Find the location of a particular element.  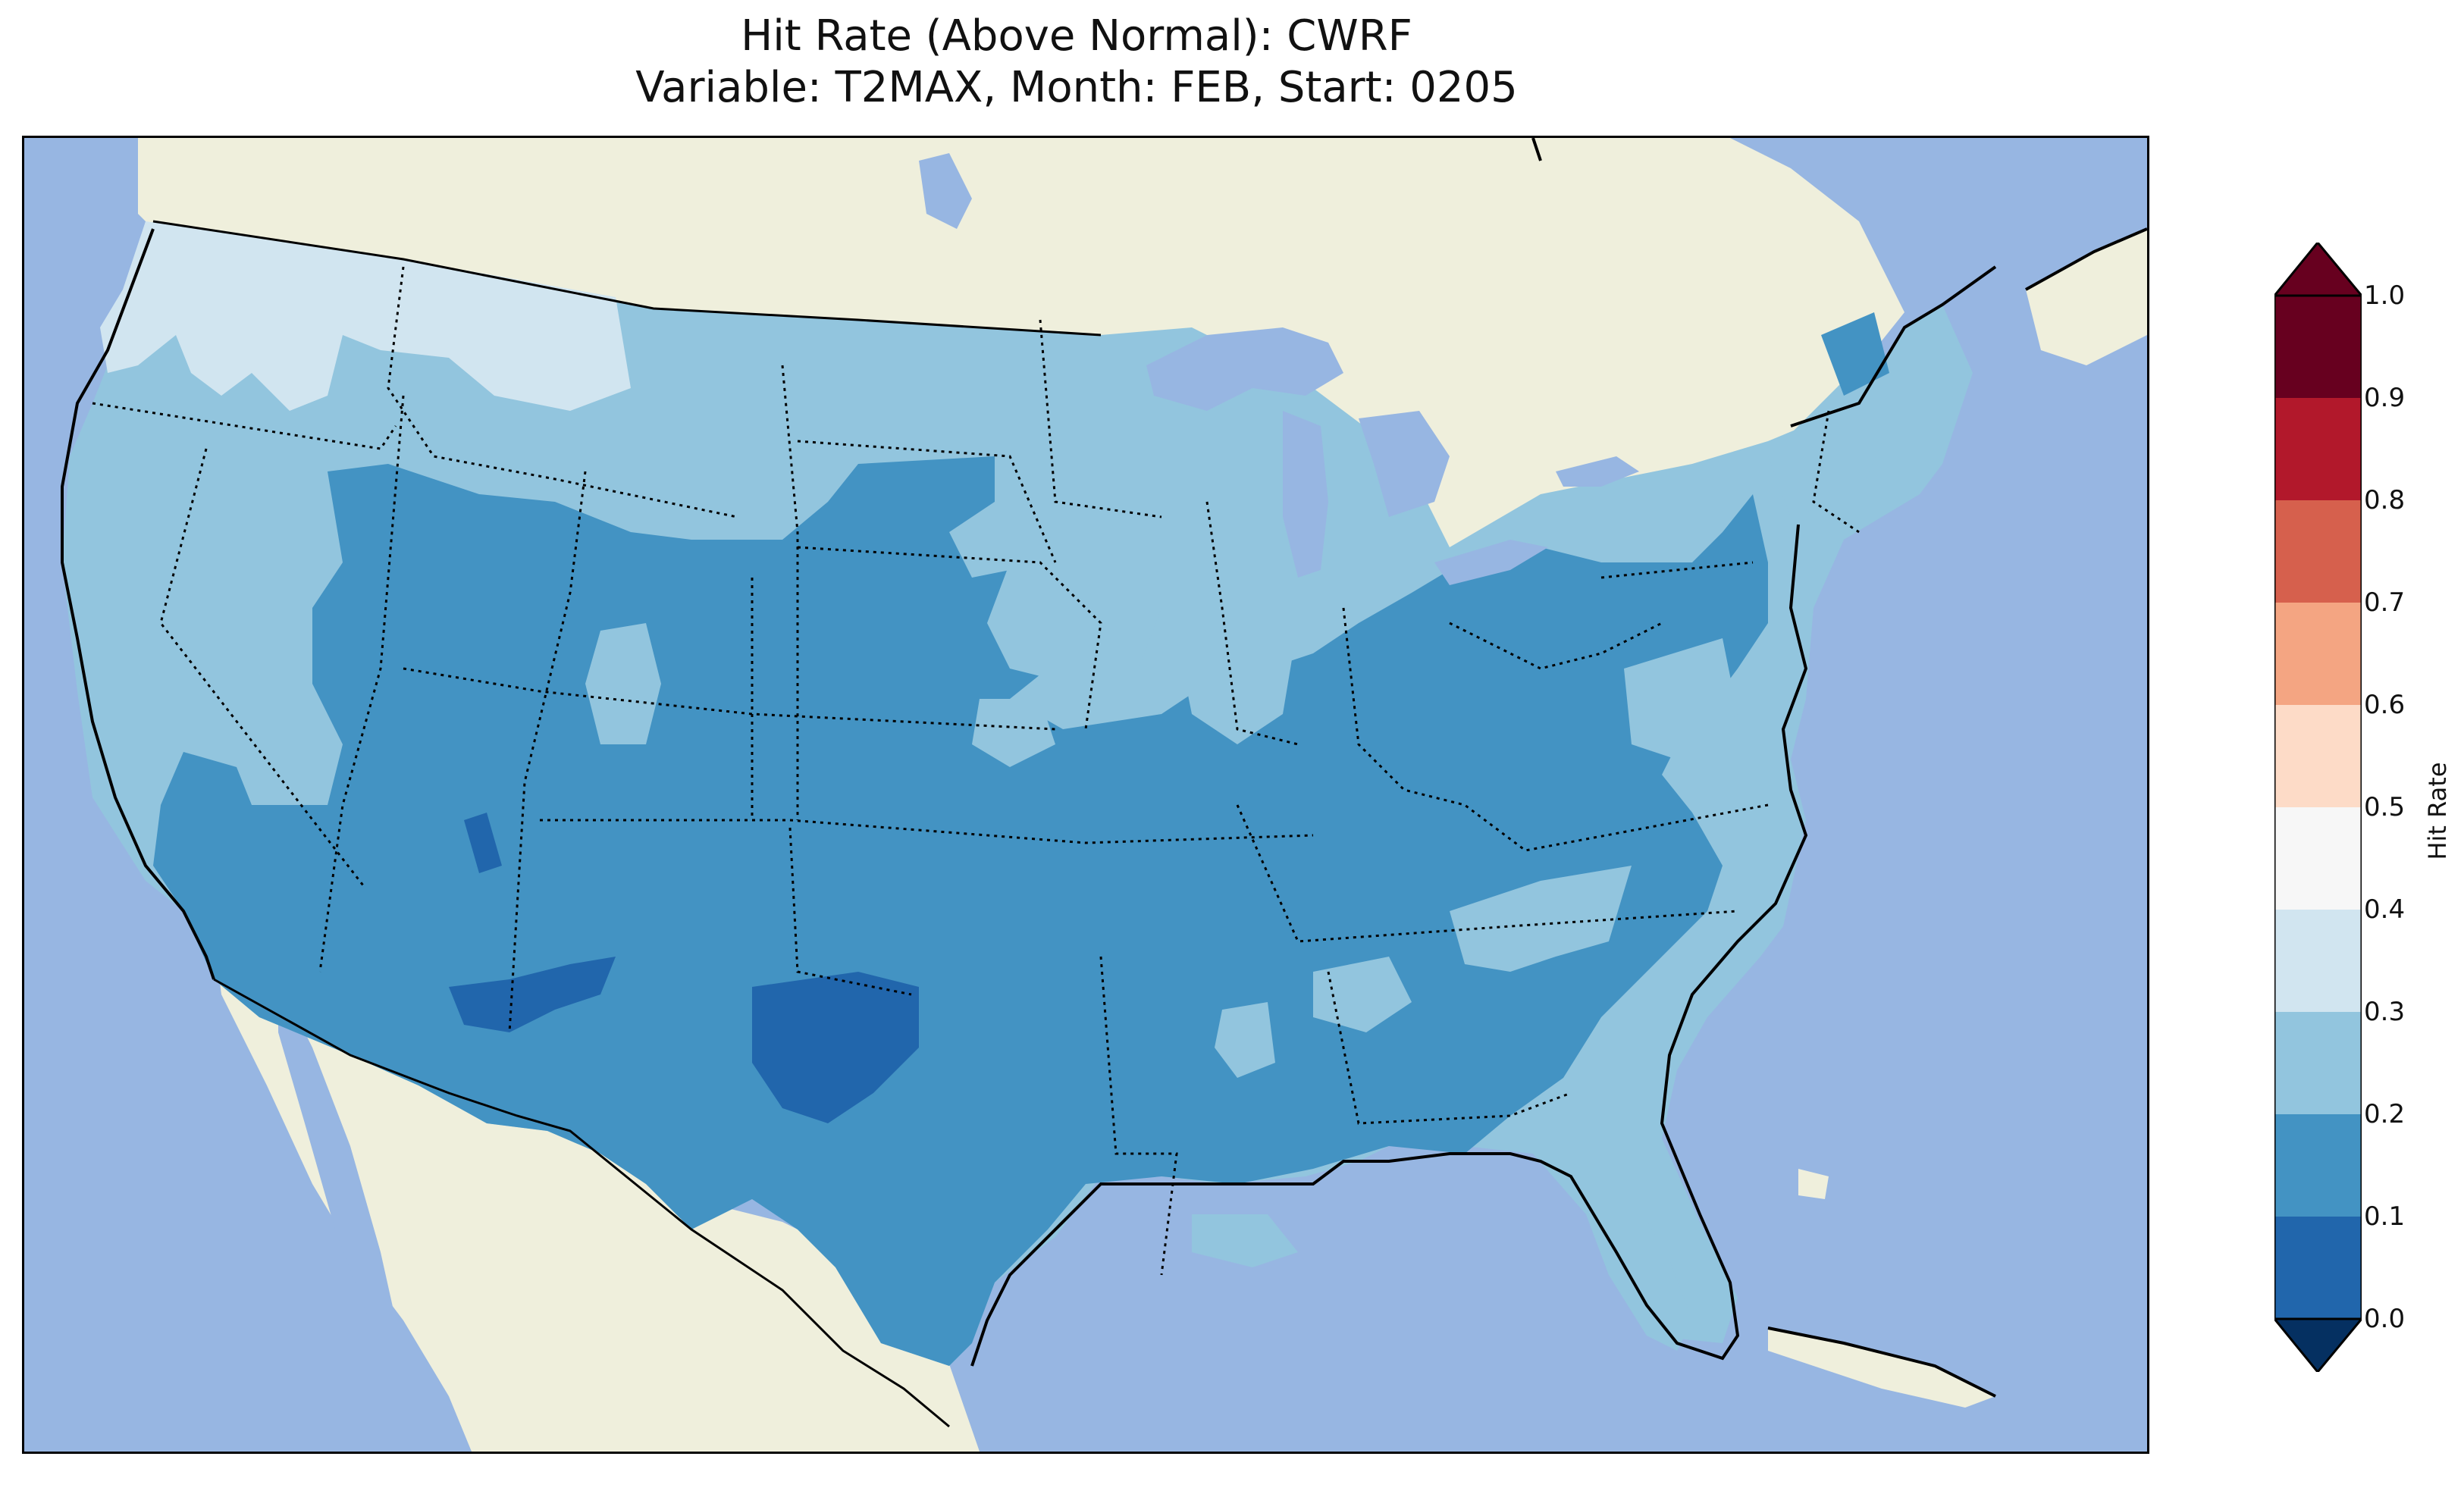

lake-huron is located at coordinates (1404, 464).